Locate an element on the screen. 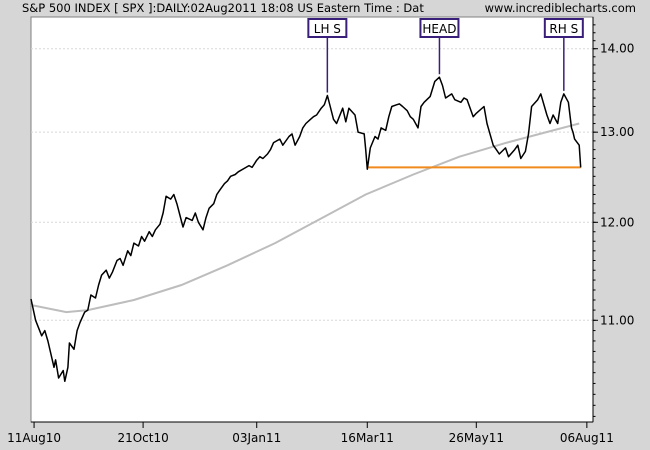  y-tick-label: 13.00 is located at coordinates (617, 132).